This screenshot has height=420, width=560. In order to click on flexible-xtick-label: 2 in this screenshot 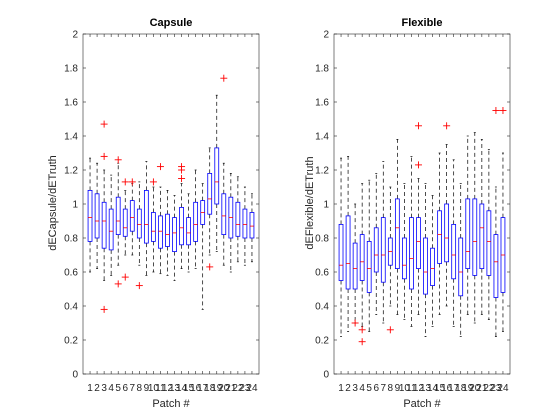, I will do `click(348, 388)`.